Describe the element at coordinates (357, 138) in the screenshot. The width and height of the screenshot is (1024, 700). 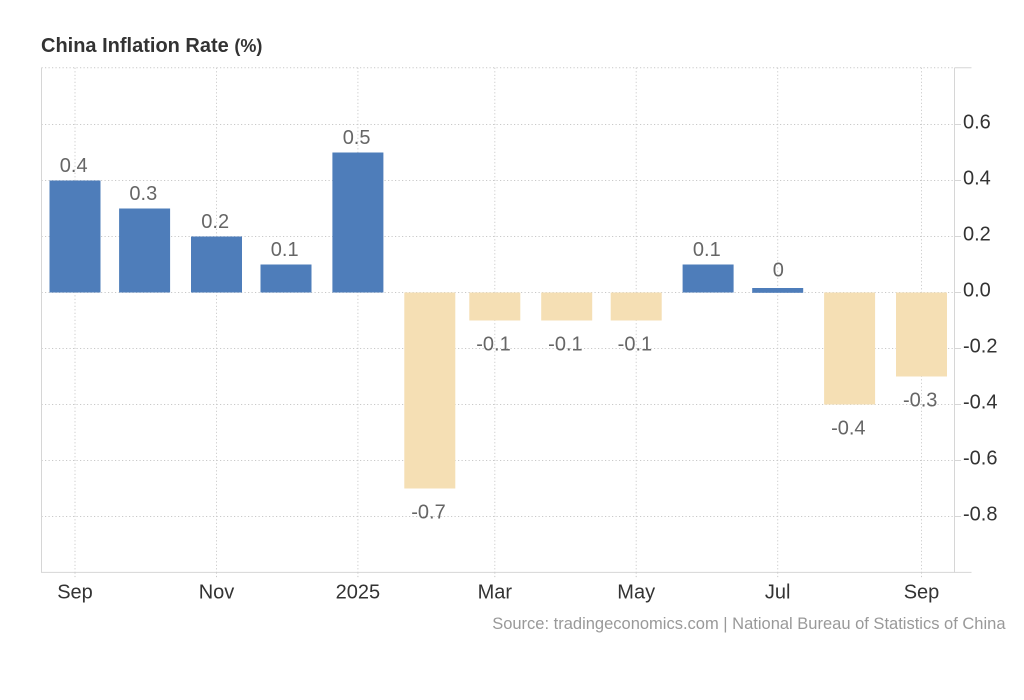
I see `svg-text: 0.5` at that location.